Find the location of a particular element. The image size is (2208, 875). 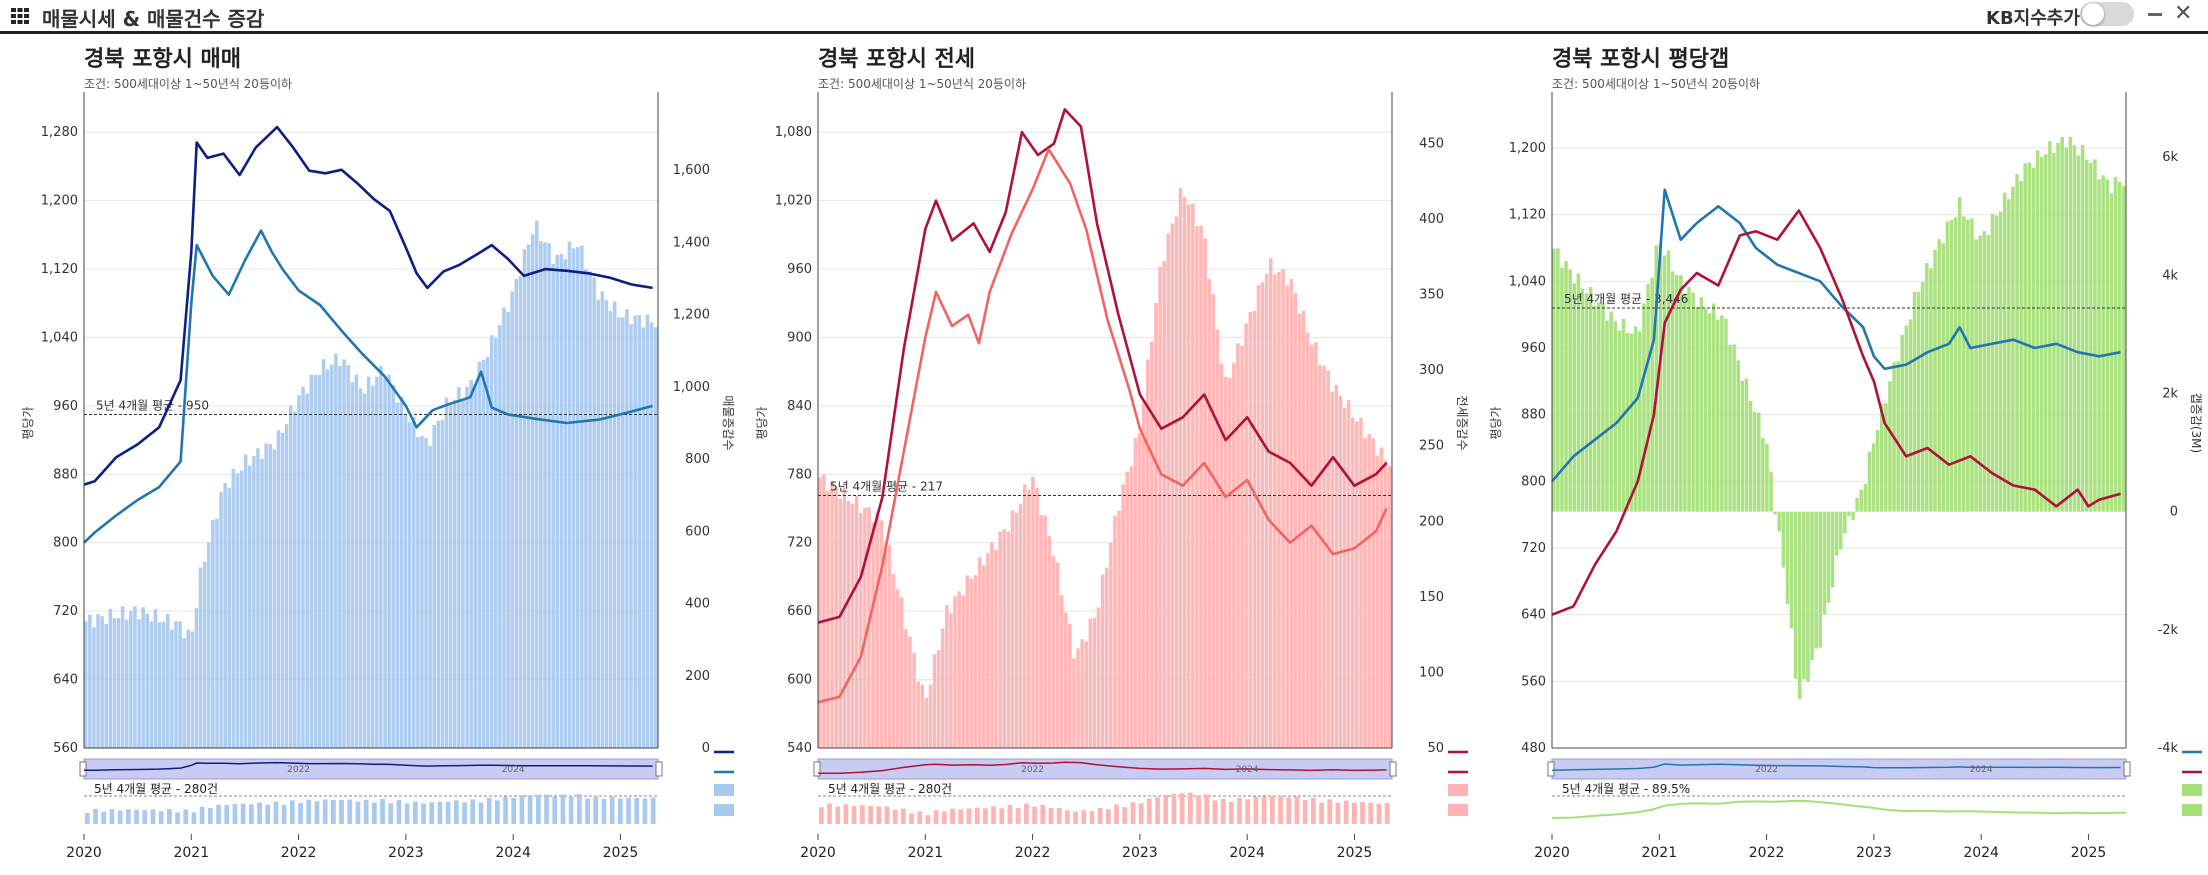

y-right-tick-label: 400 is located at coordinates (1431, 219).